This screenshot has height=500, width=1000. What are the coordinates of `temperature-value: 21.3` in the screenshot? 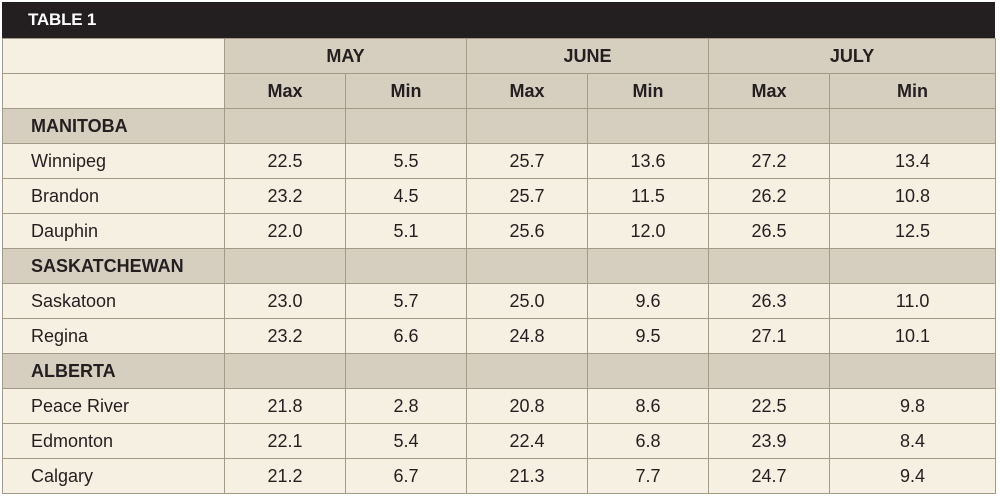 It's located at (527, 476).